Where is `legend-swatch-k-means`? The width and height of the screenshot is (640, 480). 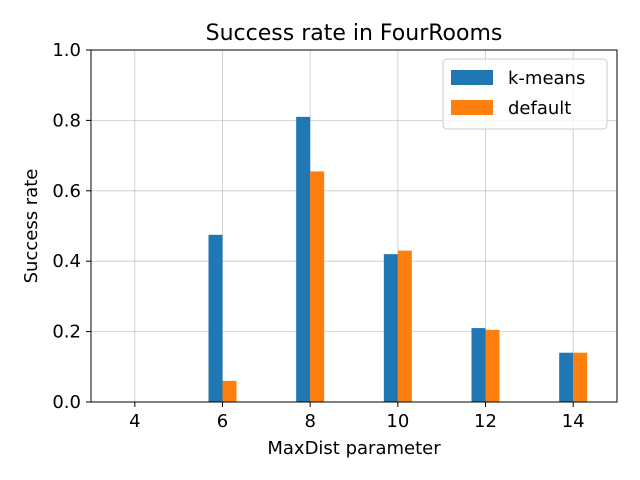
legend-swatch-k-means is located at coordinates (472, 77).